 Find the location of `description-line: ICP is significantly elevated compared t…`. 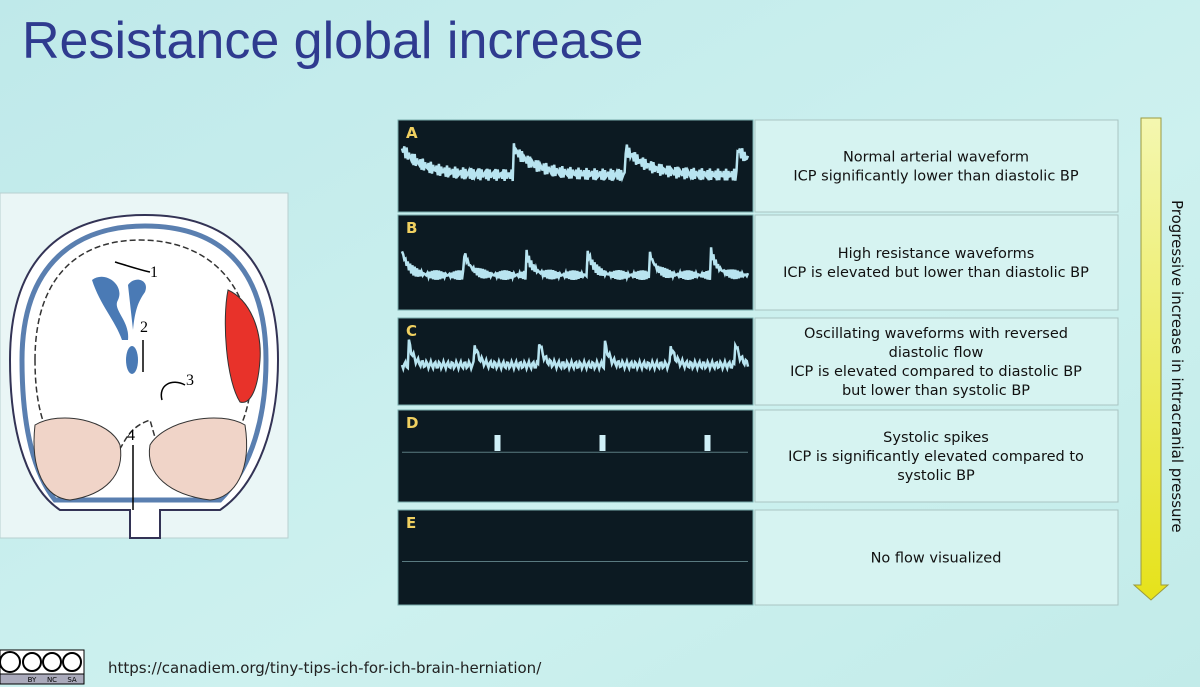

description-line: ICP is significantly elevated compared t… is located at coordinates (936, 457).